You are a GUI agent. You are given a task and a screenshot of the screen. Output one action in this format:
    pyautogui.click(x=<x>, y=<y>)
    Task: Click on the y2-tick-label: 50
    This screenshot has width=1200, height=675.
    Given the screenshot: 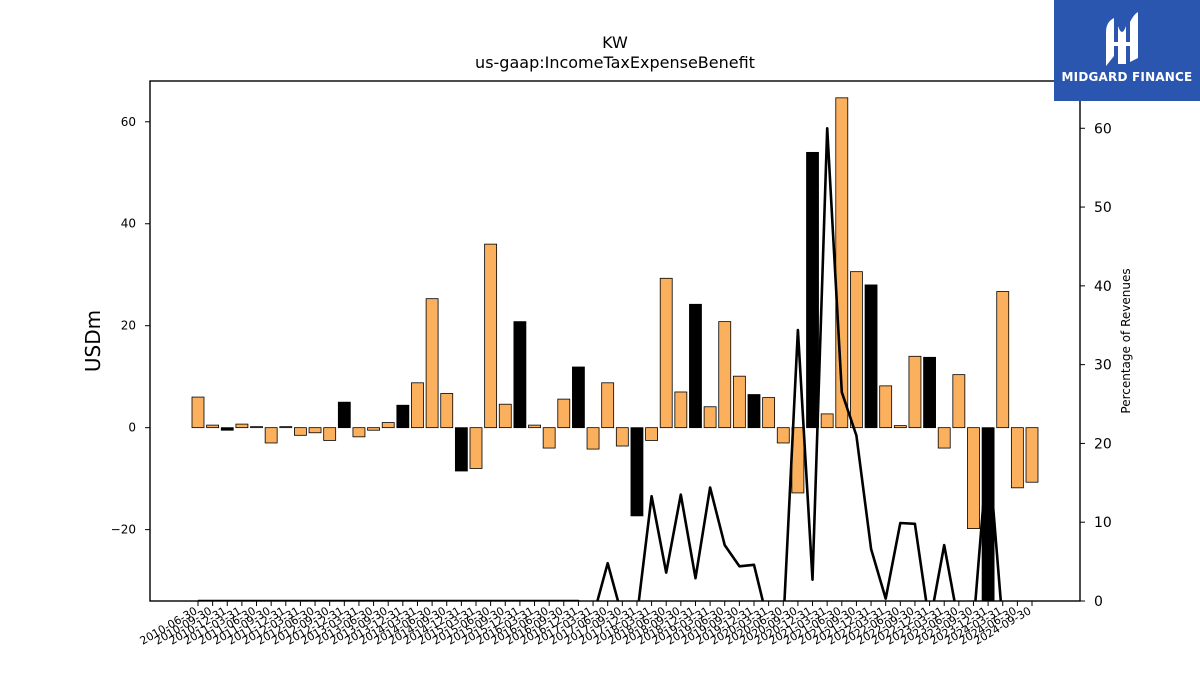 What is the action you would take?
    pyautogui.click(x=1103, y=208)
    